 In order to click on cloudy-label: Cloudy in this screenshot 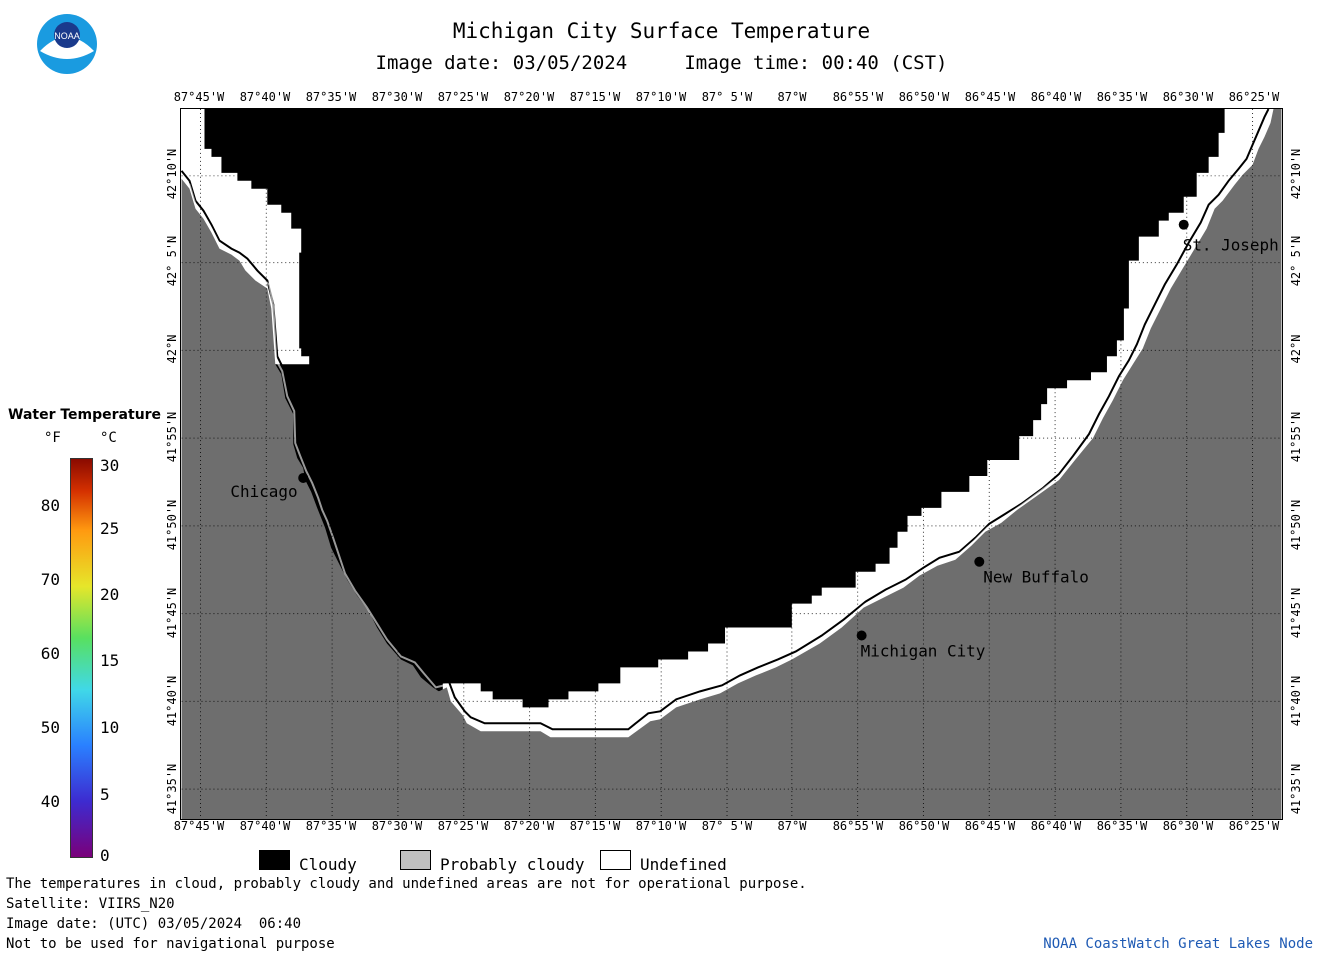, I will do `click(328, 864)`.